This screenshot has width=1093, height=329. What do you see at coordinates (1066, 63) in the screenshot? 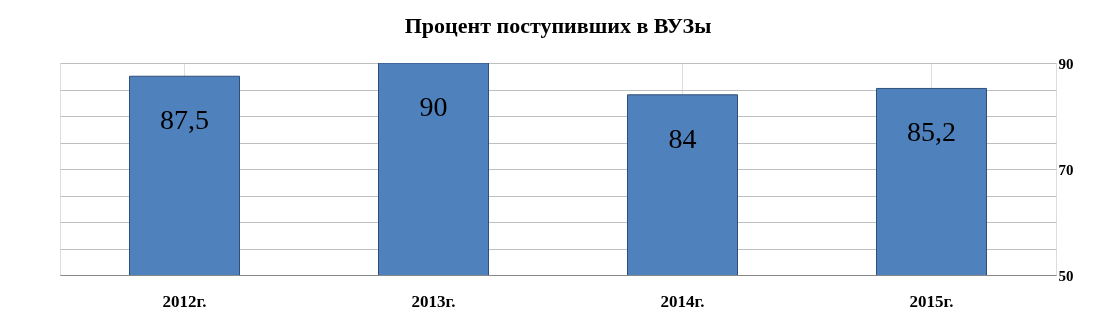
I see `y-tick-label: 90` at bounding box center [1066, 63].